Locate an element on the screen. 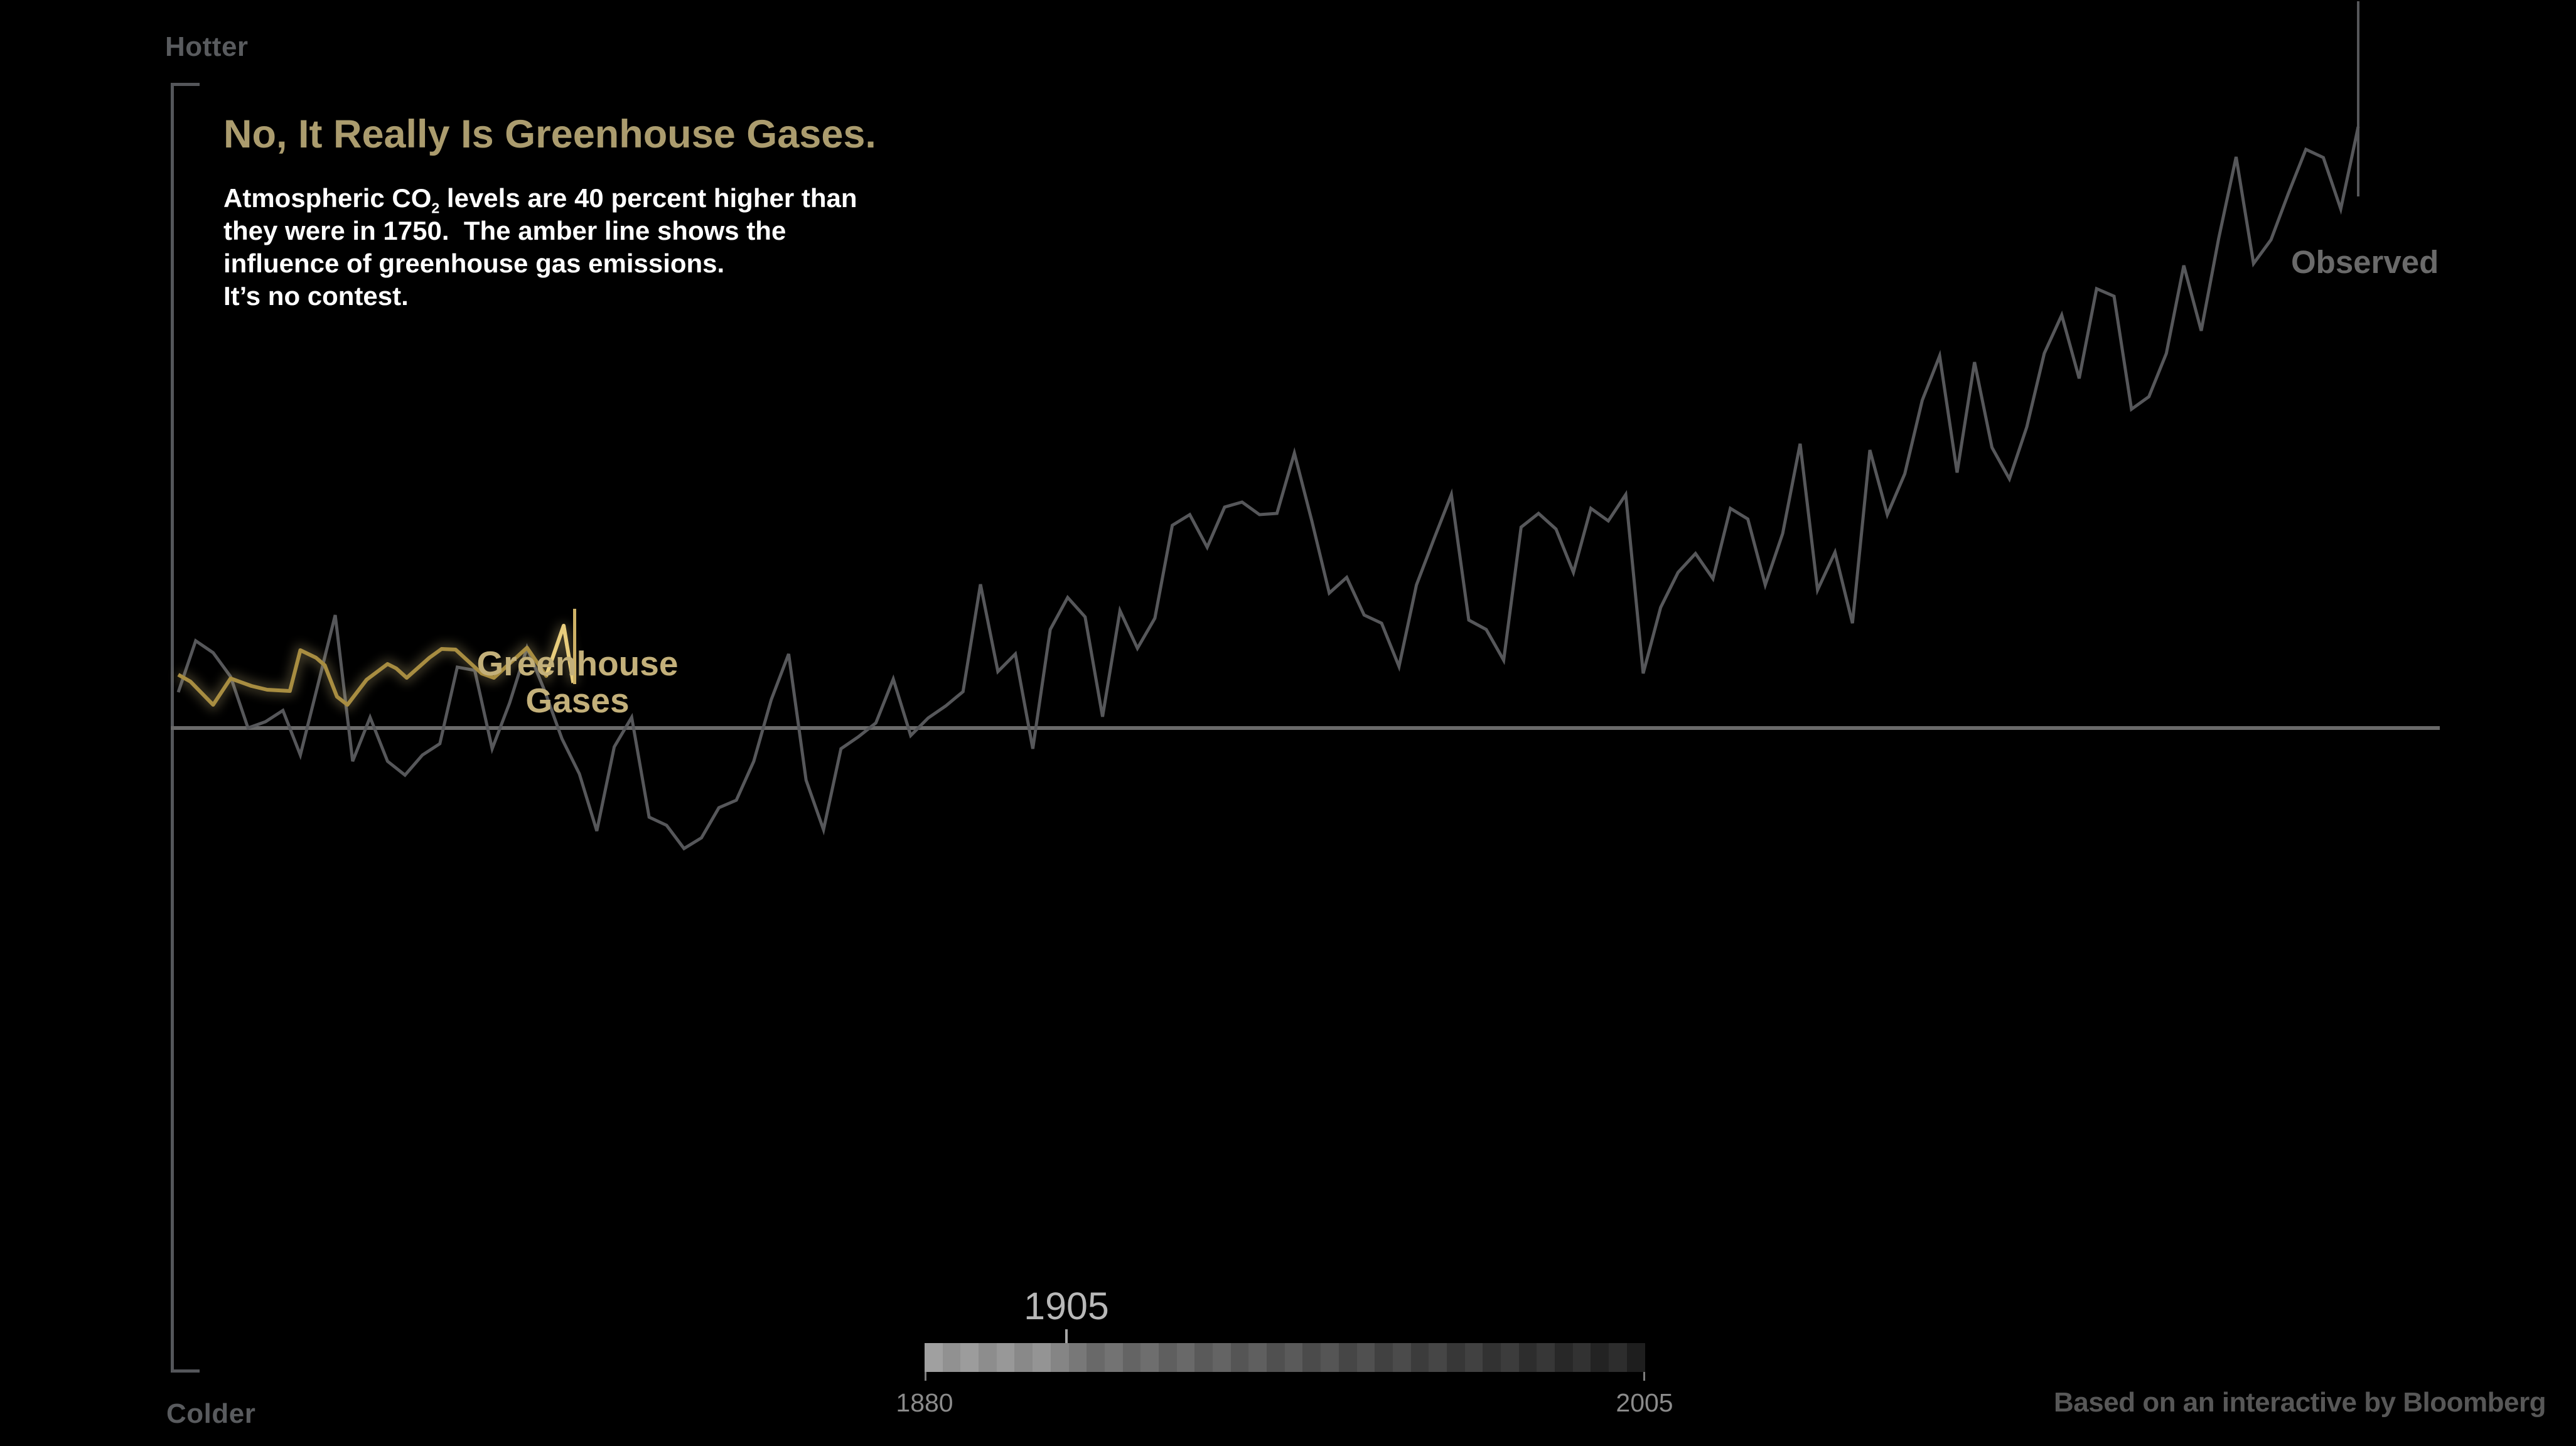 The width and height of the screenshot is (2576, 1446). greenhouse-gases-series-label: Greenhouse Gases is located at coordinates (577, 682).